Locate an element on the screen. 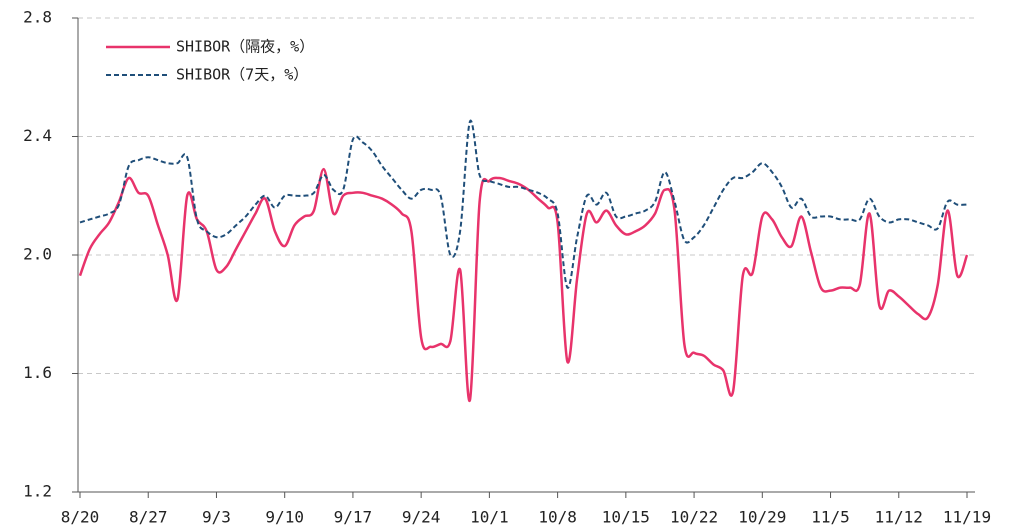 The height and width of the screenshot is (532, 1016). x-tick-label: 11/5 is located at coordinates (830, 517).